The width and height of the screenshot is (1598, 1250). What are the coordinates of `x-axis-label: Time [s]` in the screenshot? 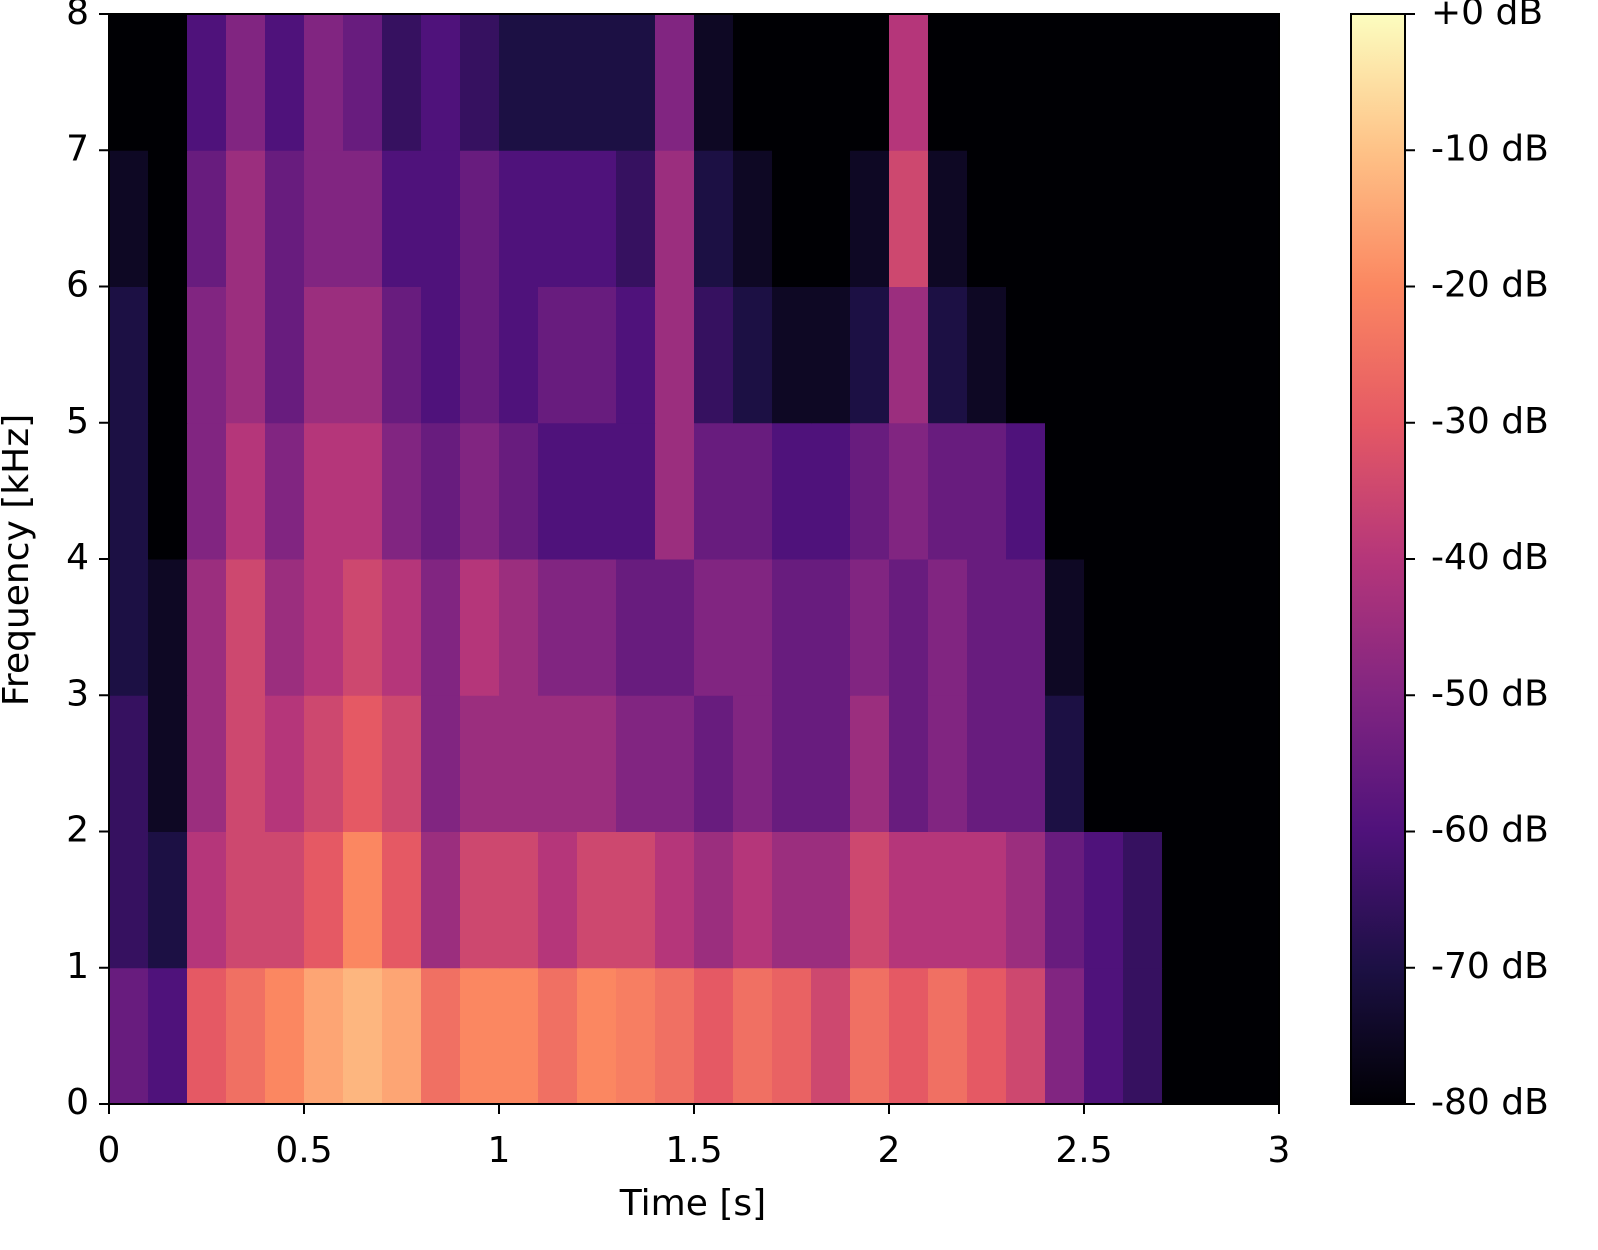 It's located at (692, 1203).